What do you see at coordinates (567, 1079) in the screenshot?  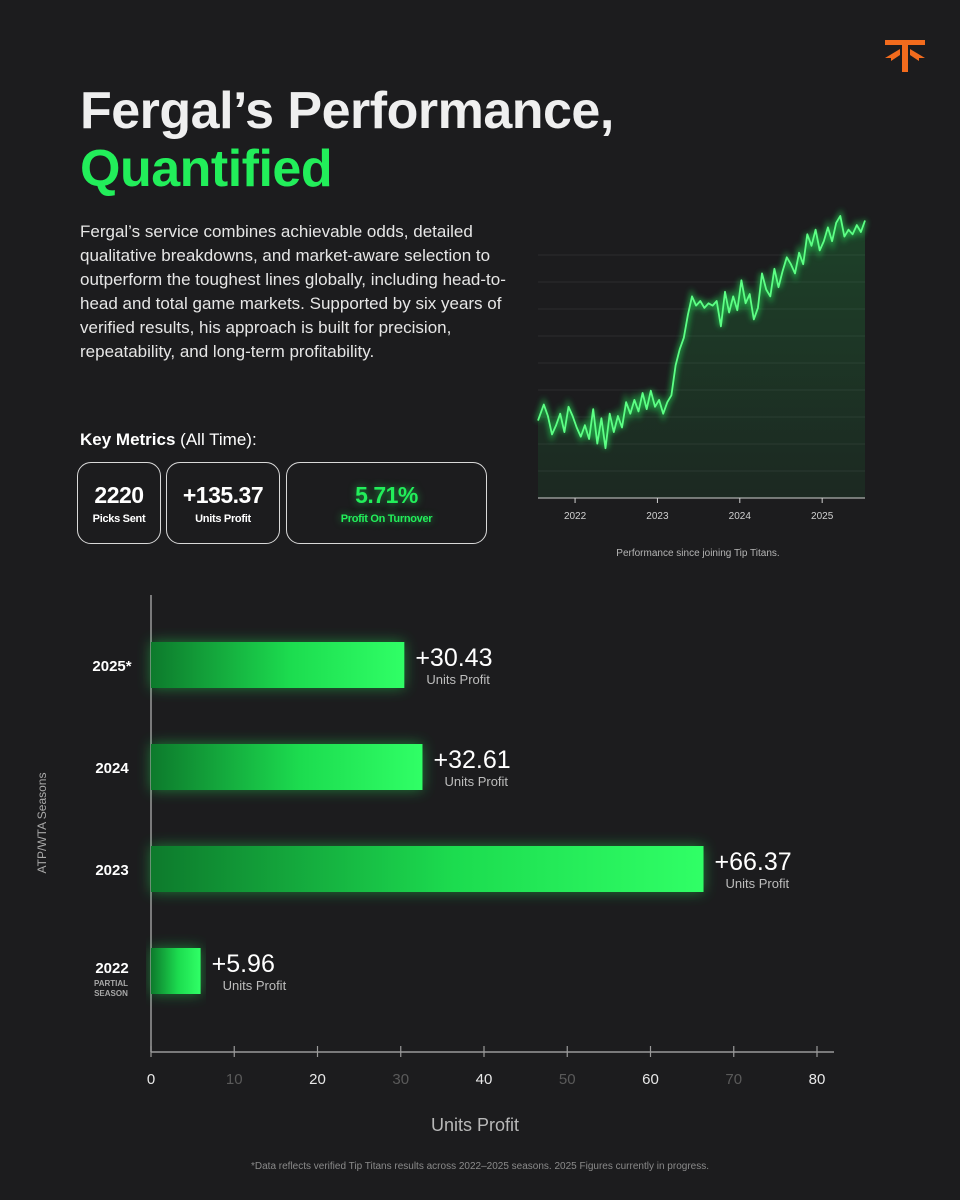 I see `bar-chart-tick-label: 50` at bounding box center [567, 1079].